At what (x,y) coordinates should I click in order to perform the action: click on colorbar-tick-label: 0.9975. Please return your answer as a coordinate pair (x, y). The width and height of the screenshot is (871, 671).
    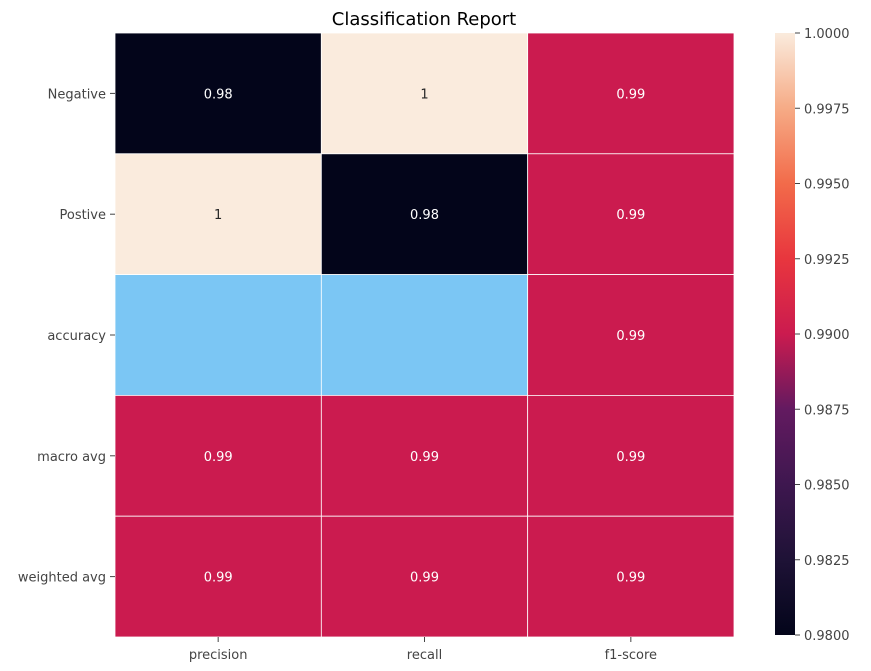
    Looking at the image, I should click on (827, 109).